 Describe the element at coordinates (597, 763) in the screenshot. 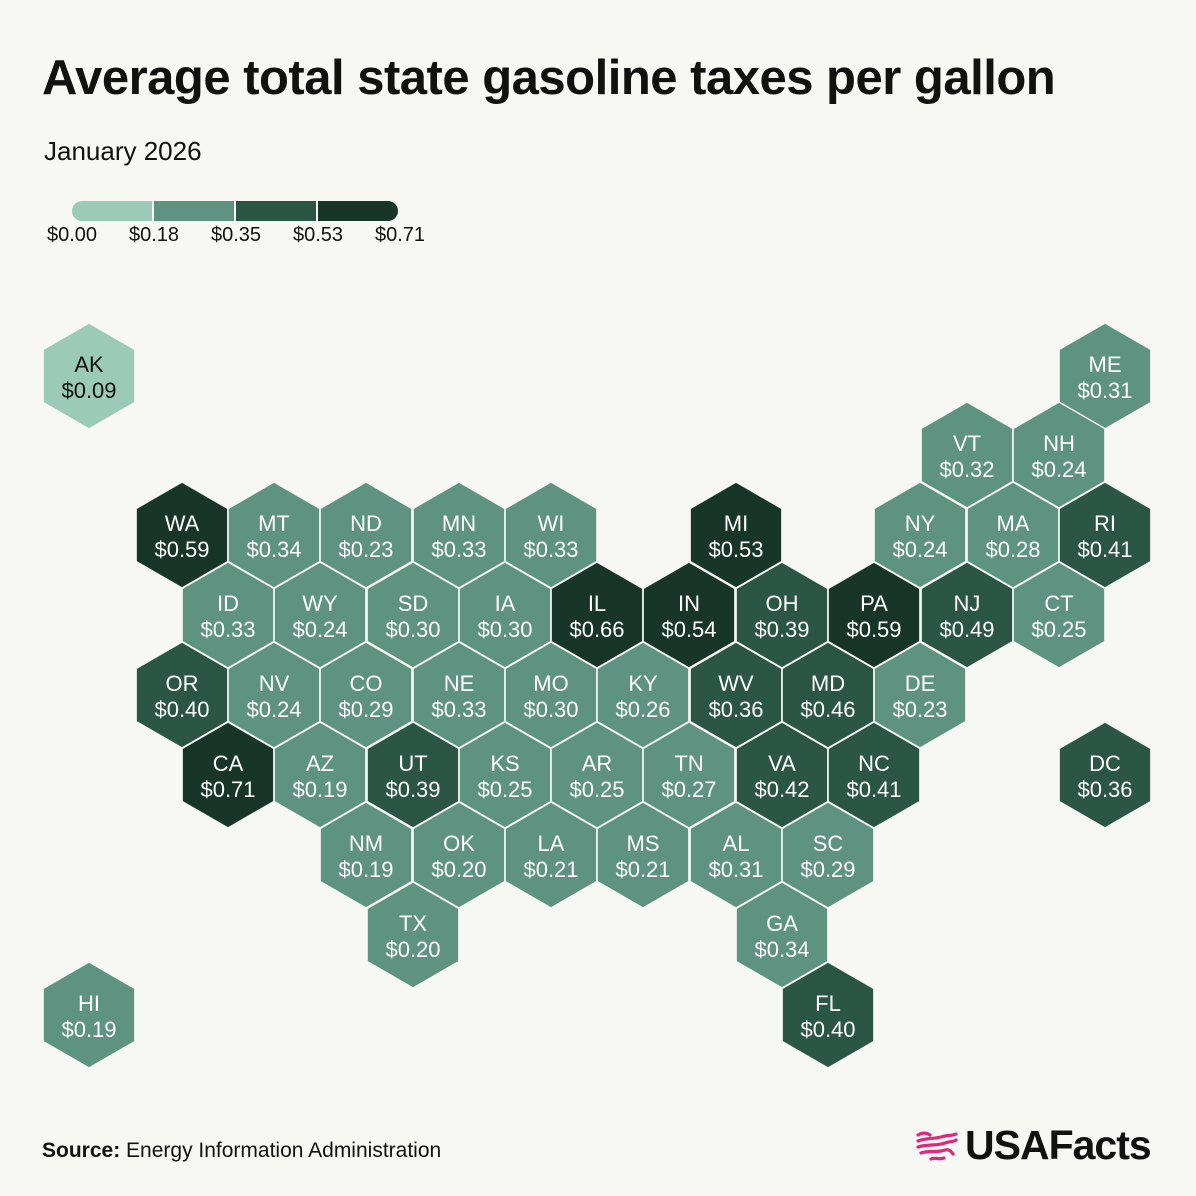

I see `state-abbr-label: AR` at that location.